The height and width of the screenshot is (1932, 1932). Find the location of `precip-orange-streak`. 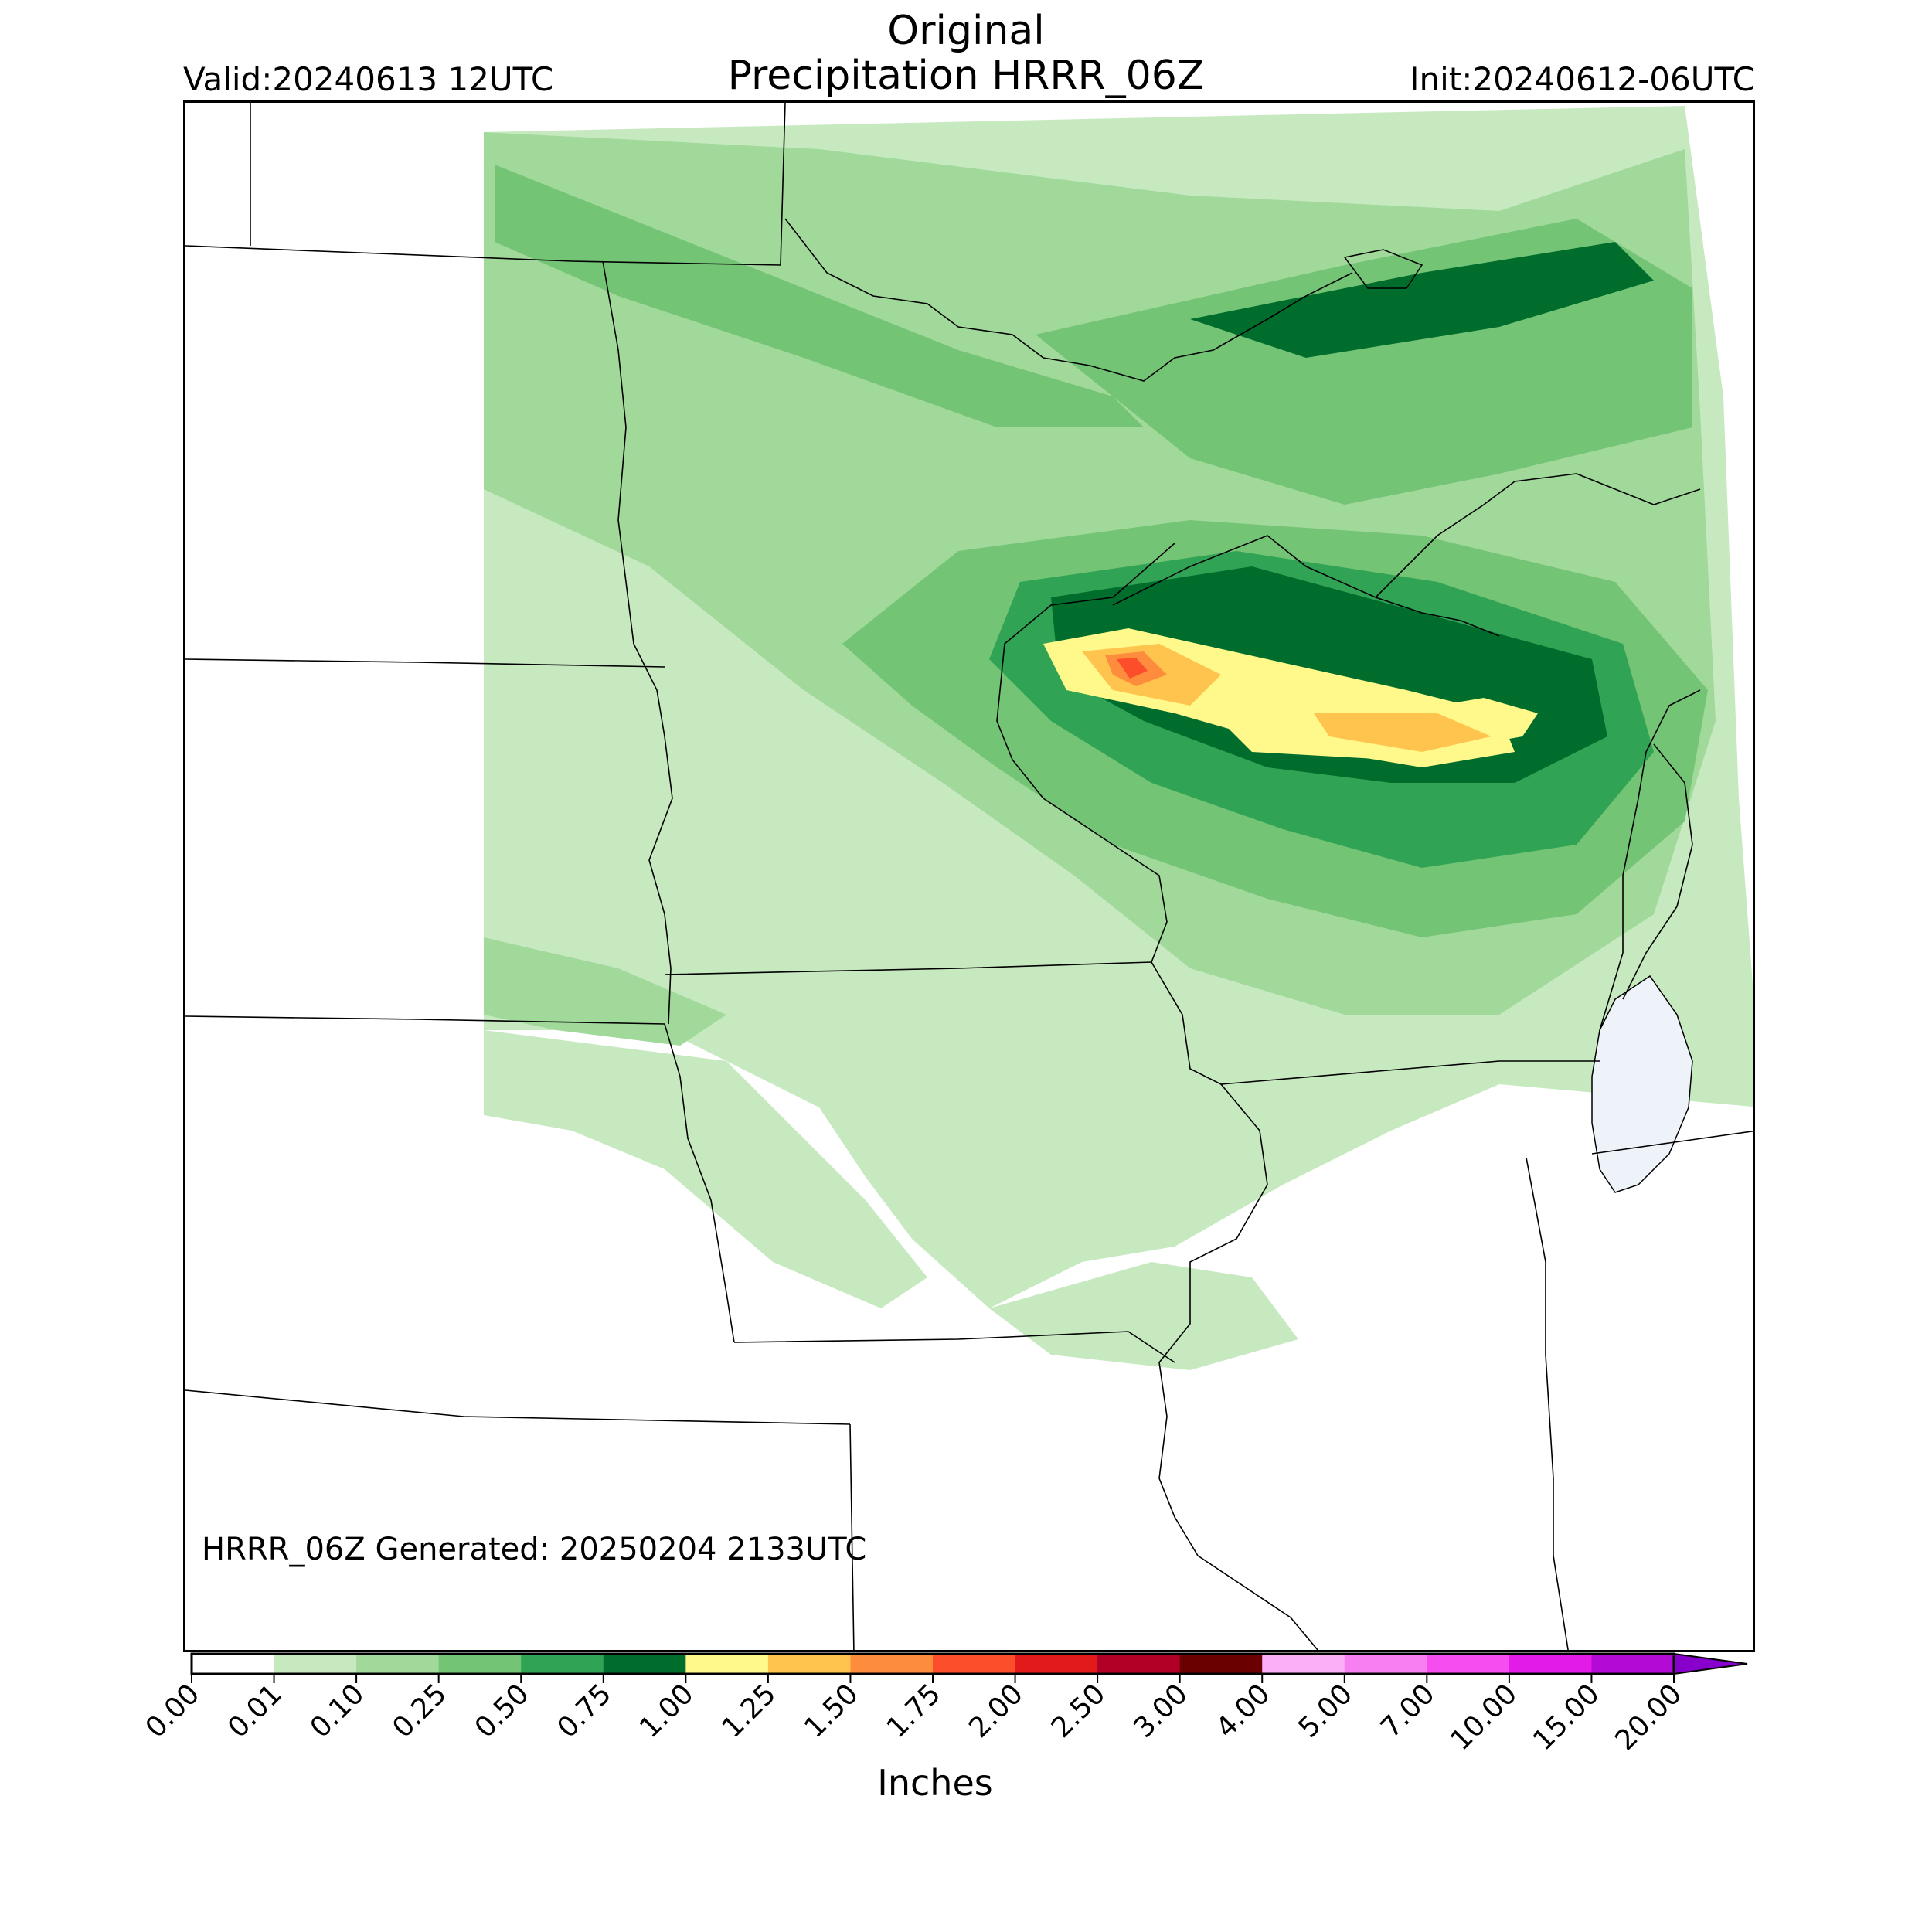

precip-orange-streak is located at coordinates (1403, 733).